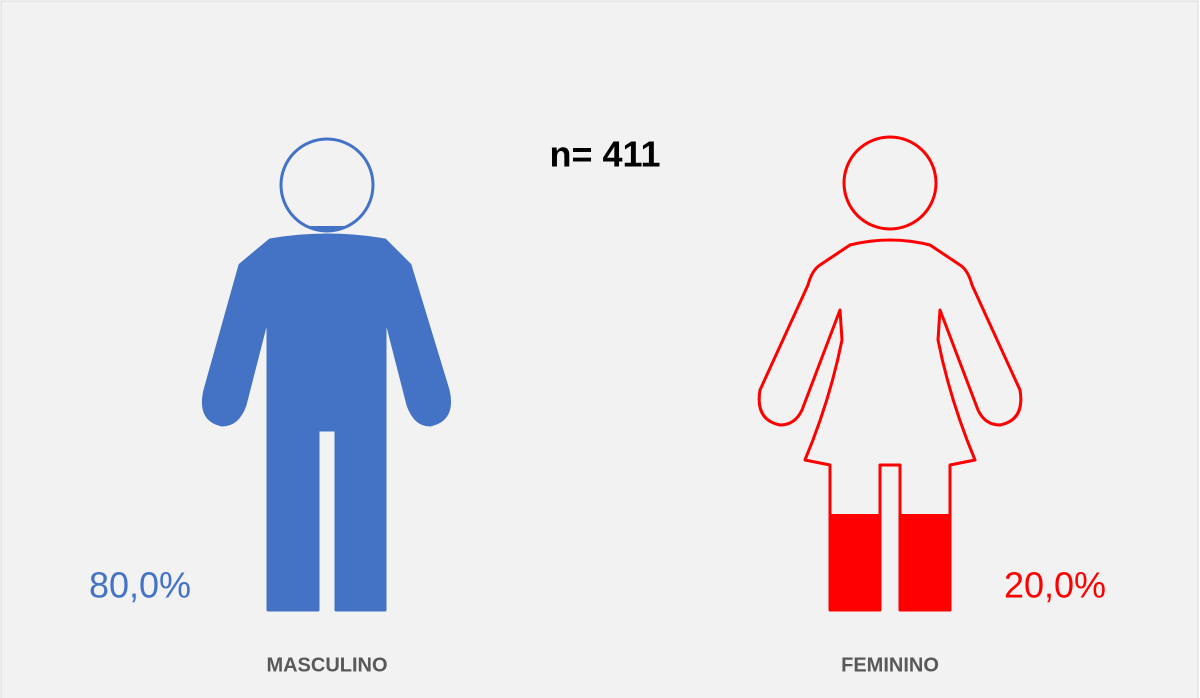 This screenshot has width=1200, height=698. I want to click on category-label: FEMININO, so click(890, 665).